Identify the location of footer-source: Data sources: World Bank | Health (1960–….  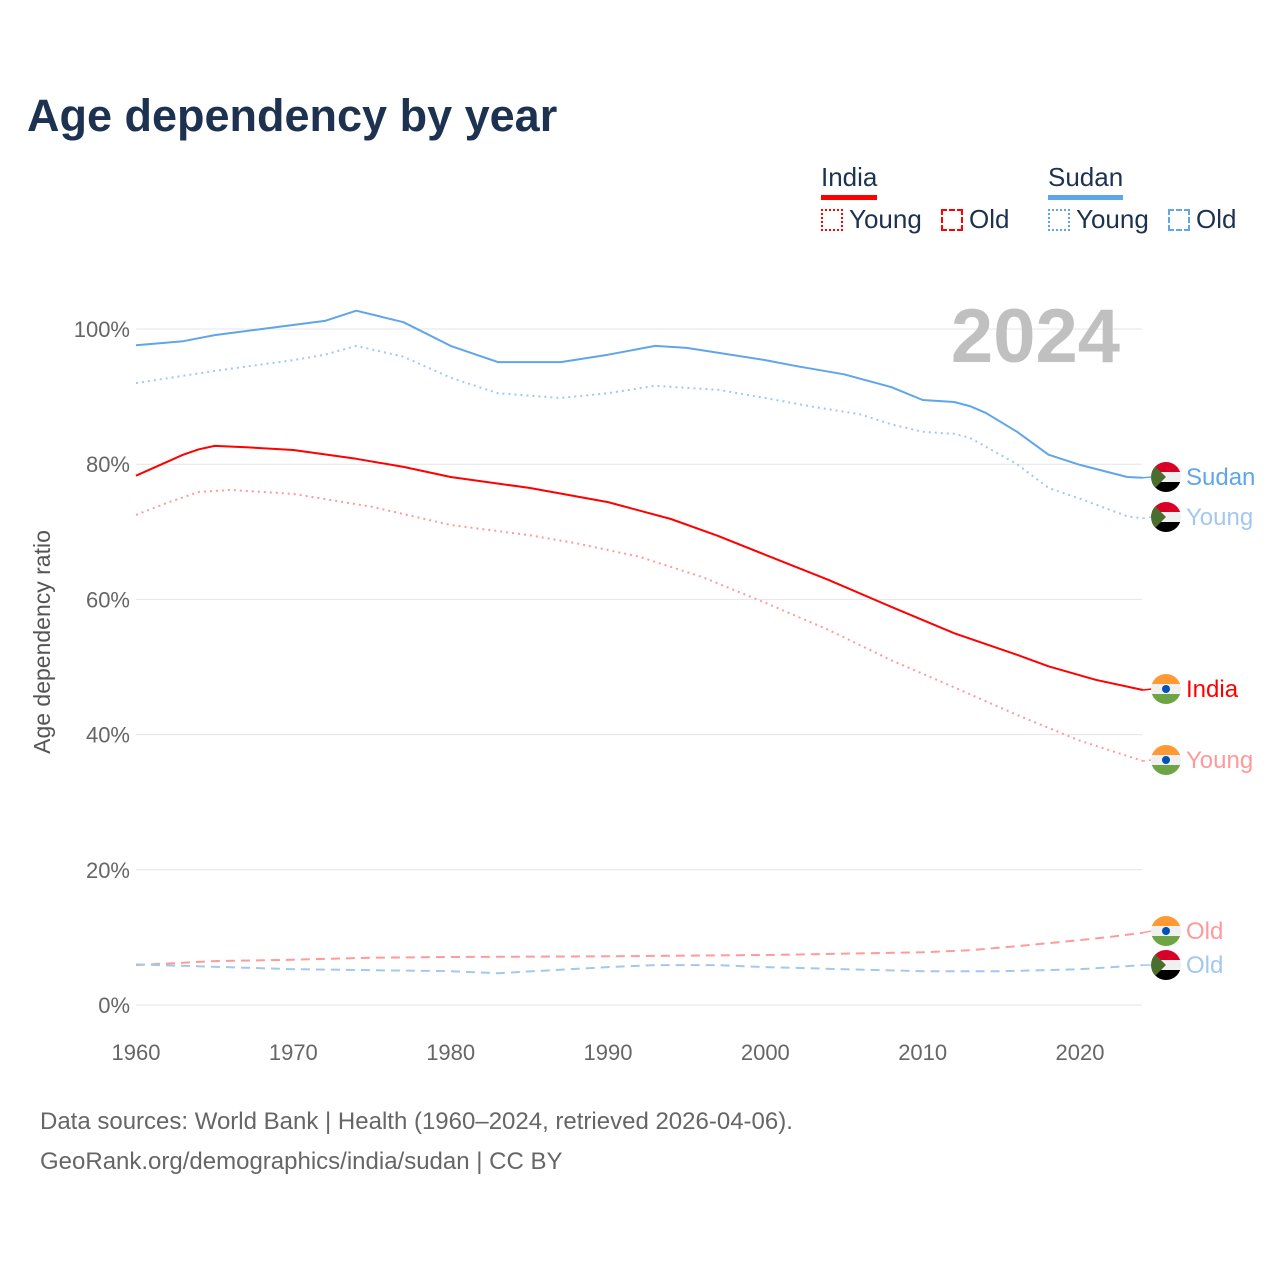
(416, 1121).